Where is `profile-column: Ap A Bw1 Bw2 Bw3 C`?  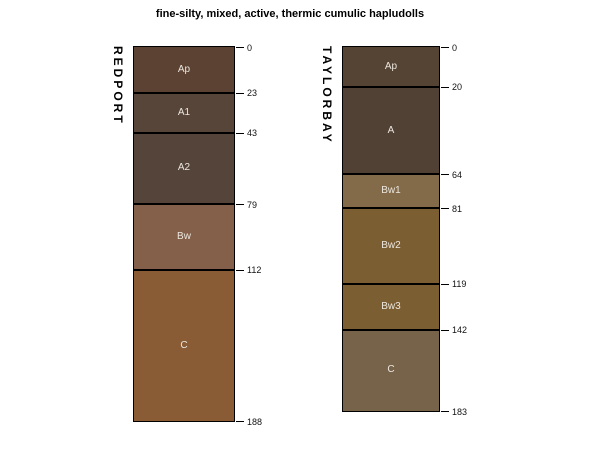 profile-column: Ap A Bw1 Bw2 Bw3 C is located at coordinates (391, 229).